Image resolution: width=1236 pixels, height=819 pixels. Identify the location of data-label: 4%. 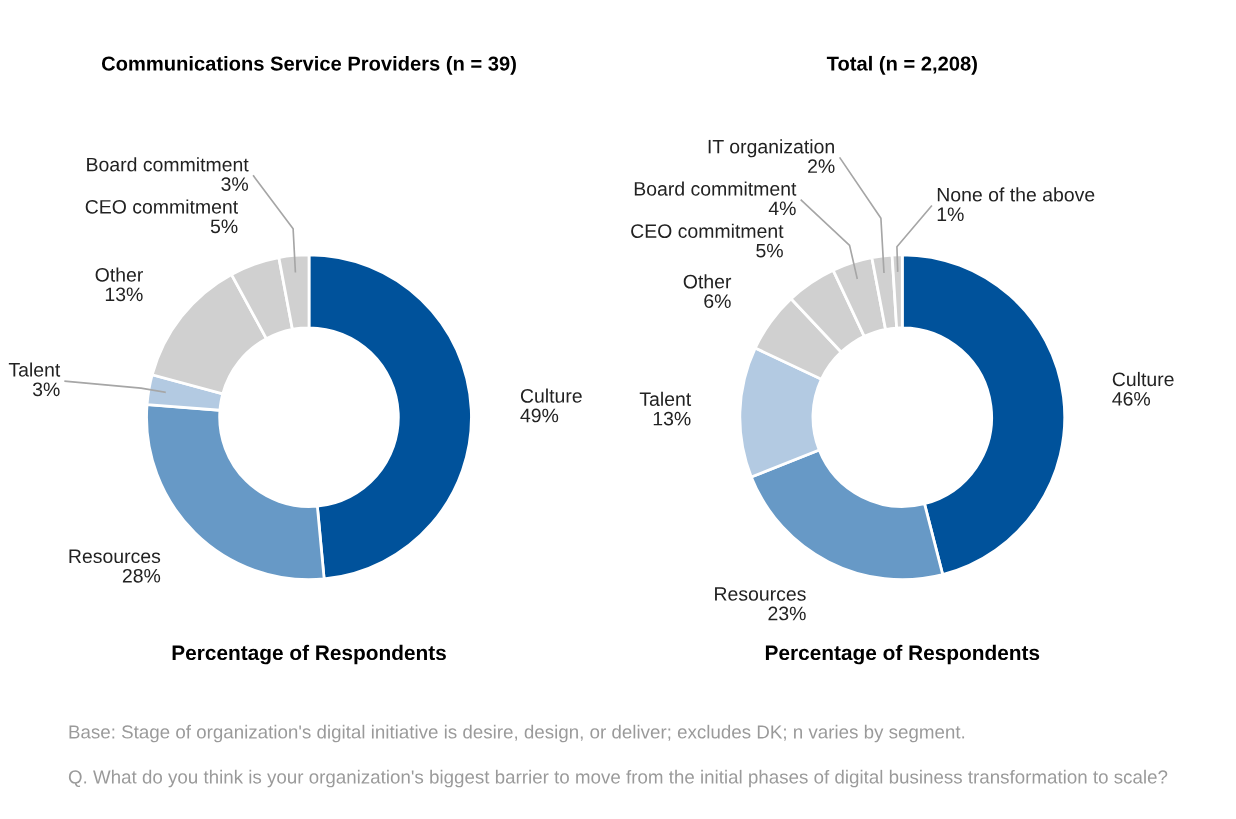
(782, 208).